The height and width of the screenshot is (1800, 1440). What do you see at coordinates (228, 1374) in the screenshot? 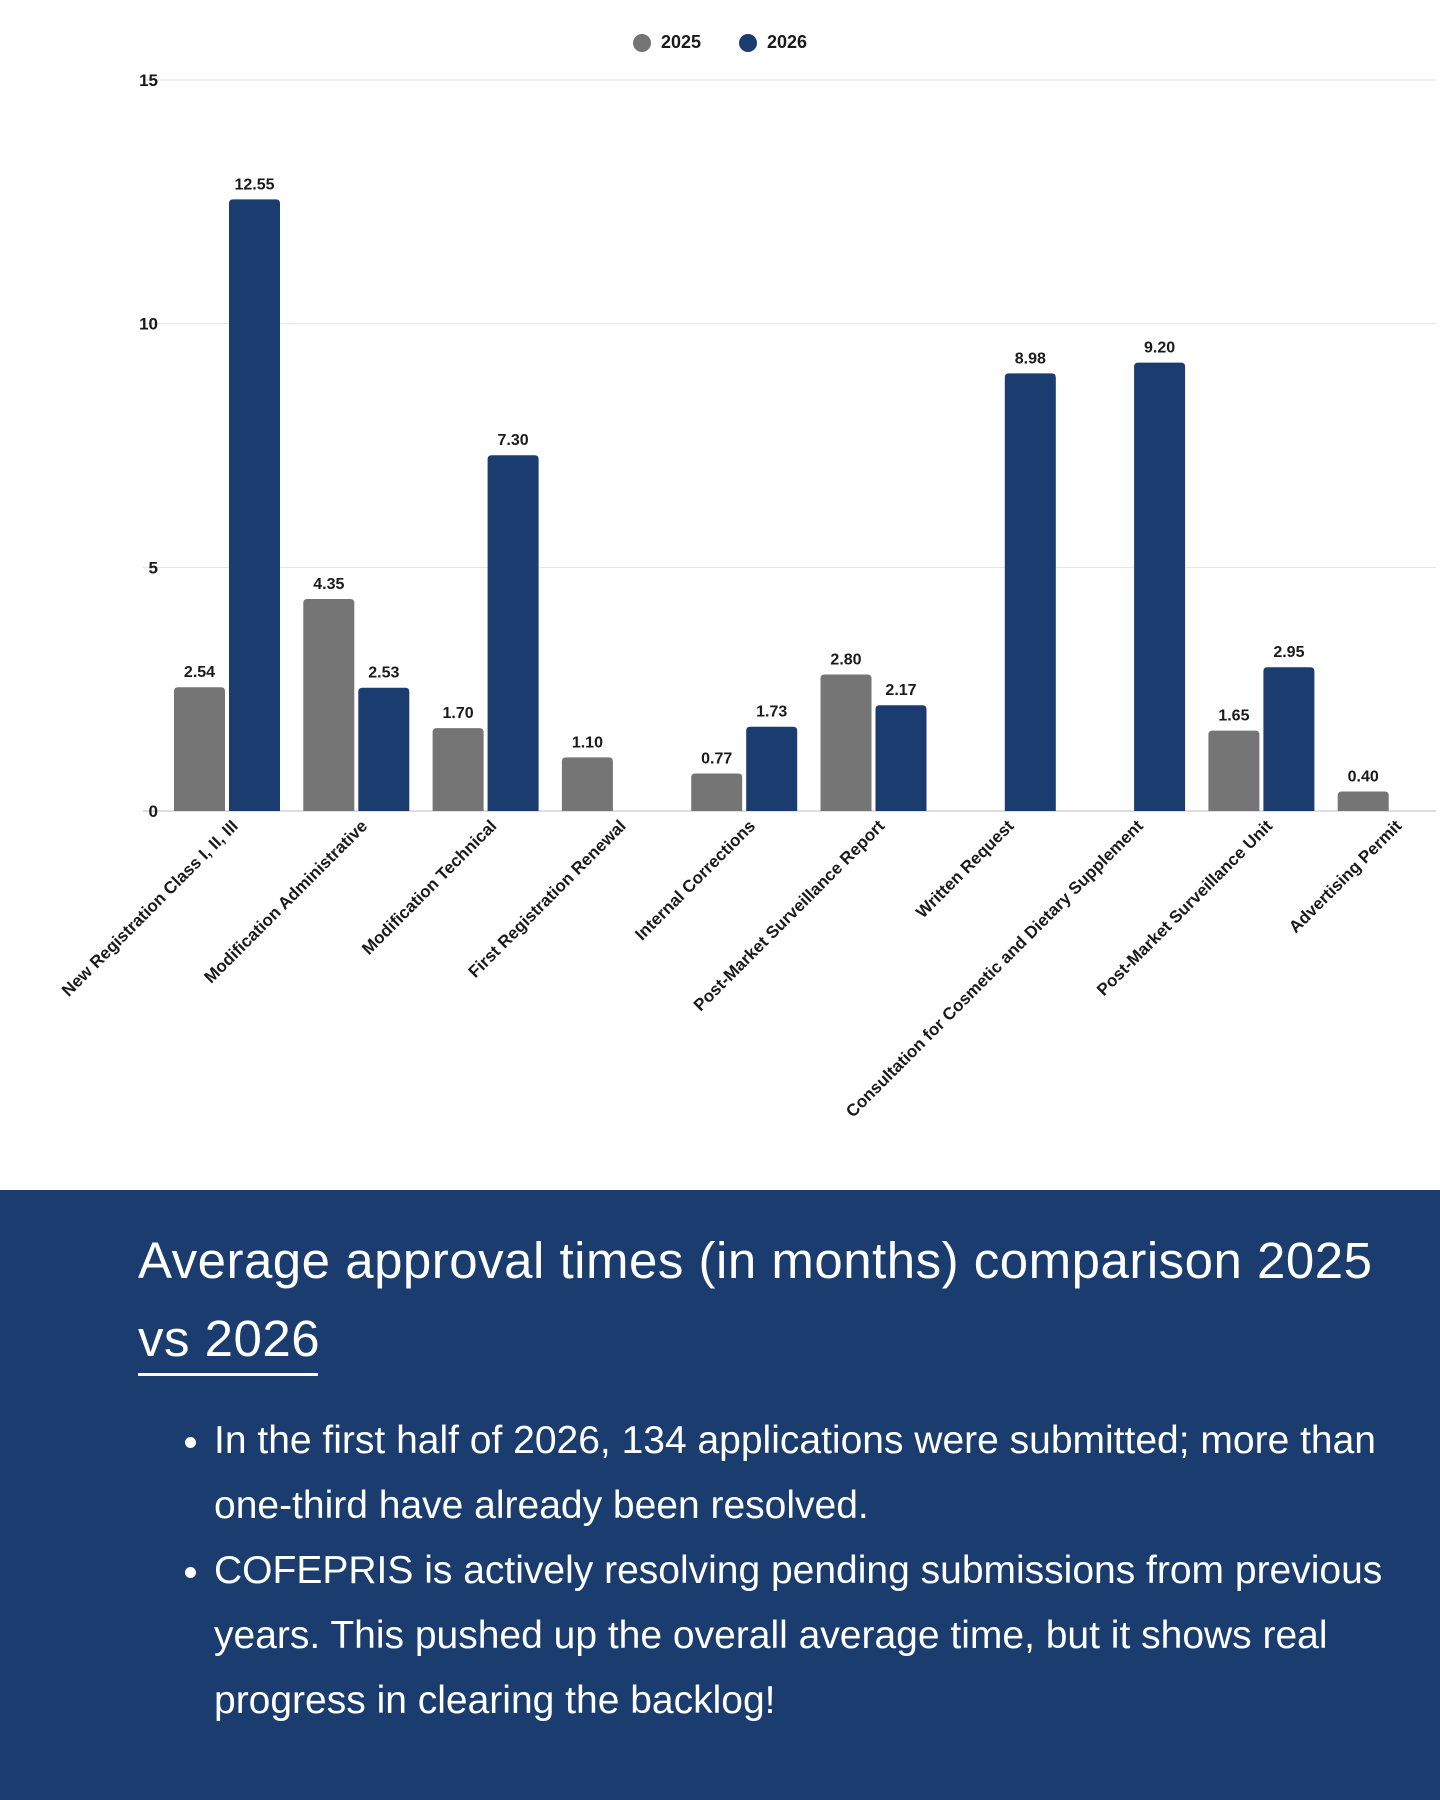
I see `title-underline` at bounding box center [228, 1374].